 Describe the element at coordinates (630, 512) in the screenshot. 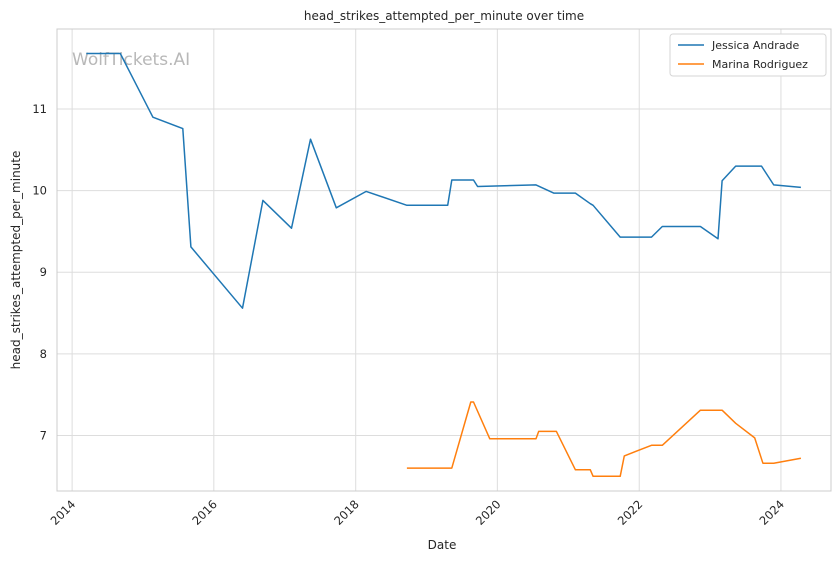

I see `x-tick-label: 2022` at that location.